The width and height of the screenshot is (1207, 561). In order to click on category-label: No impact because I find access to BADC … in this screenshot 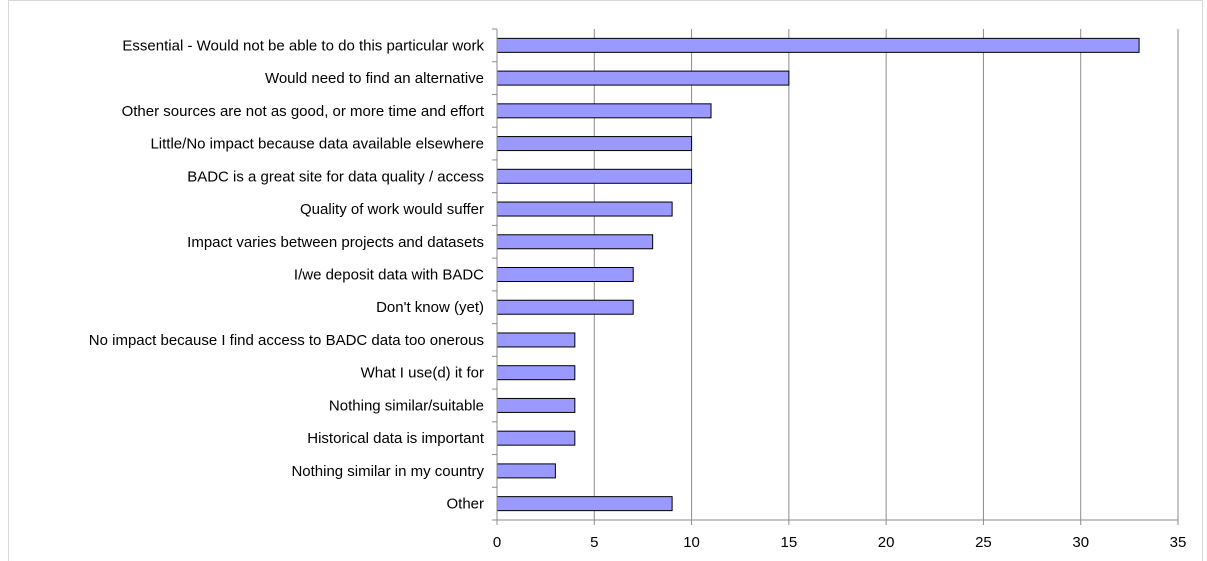, I will do `click(286, 340)`.